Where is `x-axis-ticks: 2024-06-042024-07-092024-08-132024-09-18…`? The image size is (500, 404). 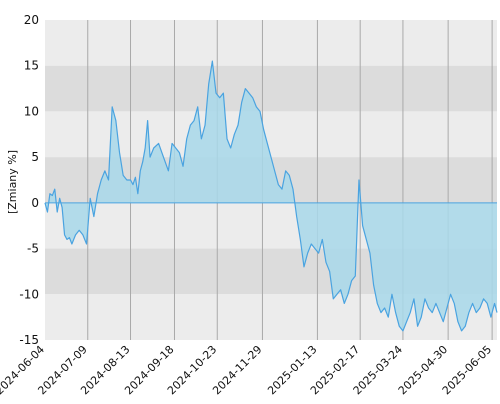
x-axis-ticks: 2024-06-042024-07-092024-08-132024-09-18… is located at coordinates (247, 370).